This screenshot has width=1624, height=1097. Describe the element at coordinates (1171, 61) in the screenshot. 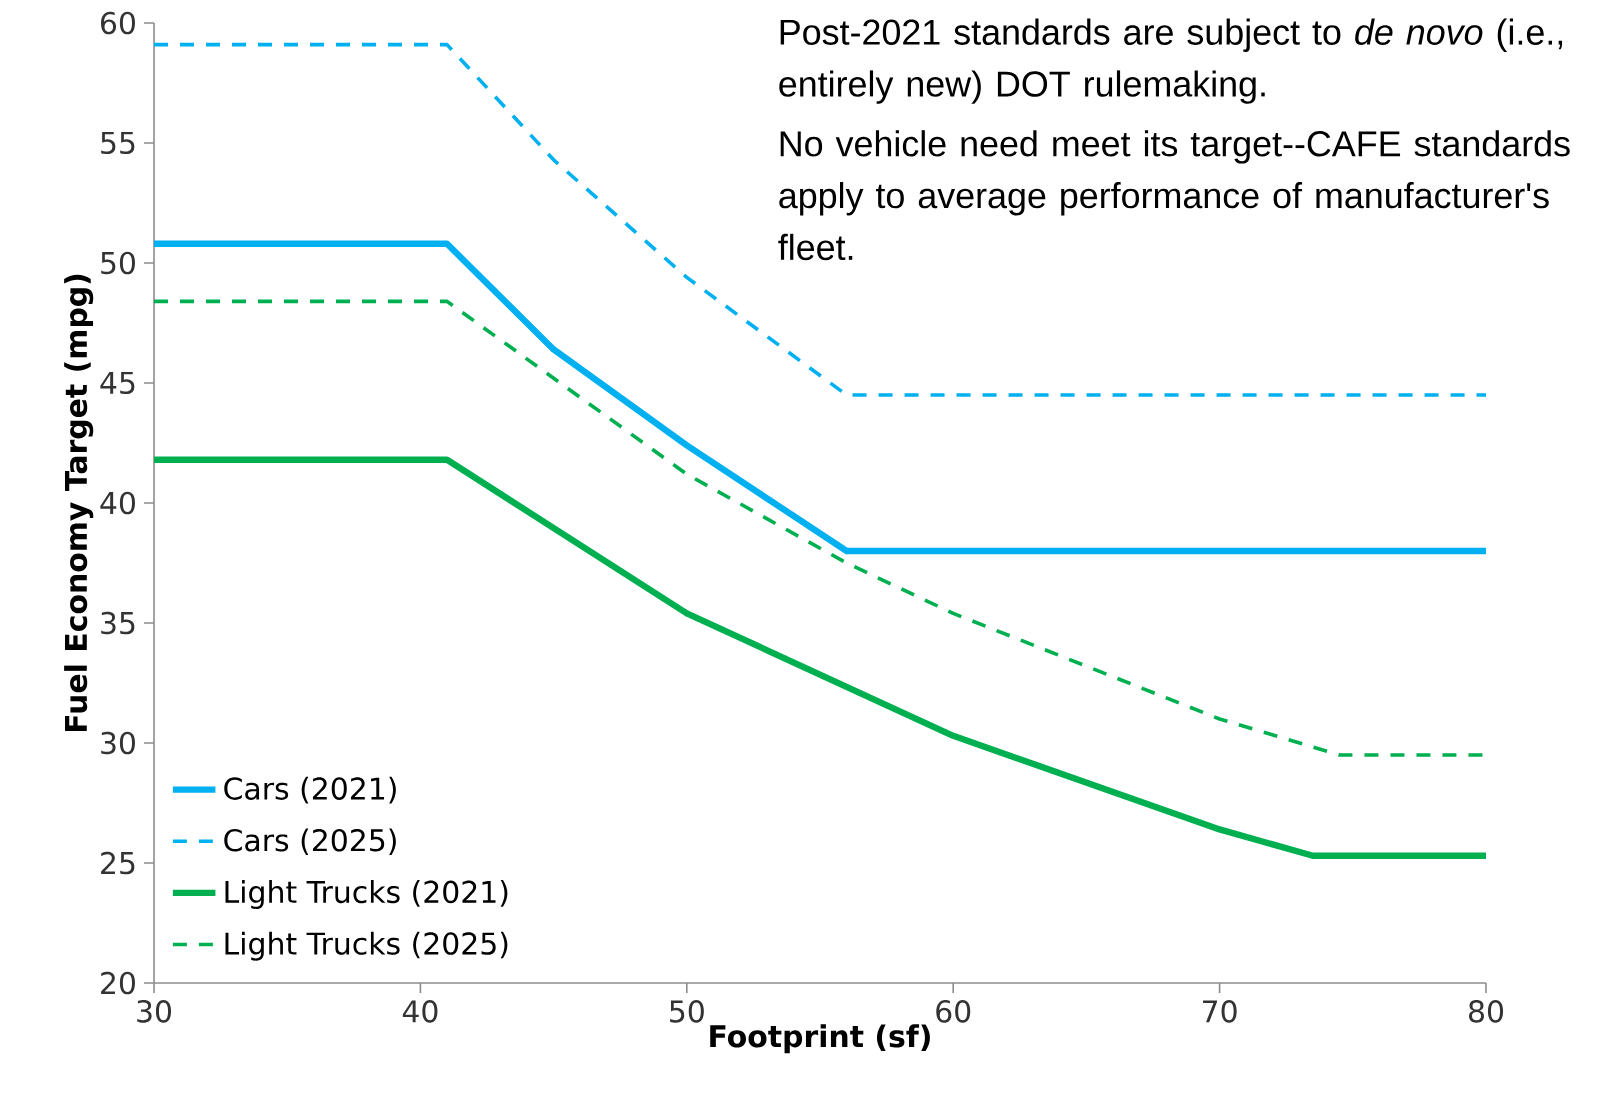

I see `text: Post-2021 standards are subject to de novo (i.e., entirely new) DOT rulemaking.` at that location.